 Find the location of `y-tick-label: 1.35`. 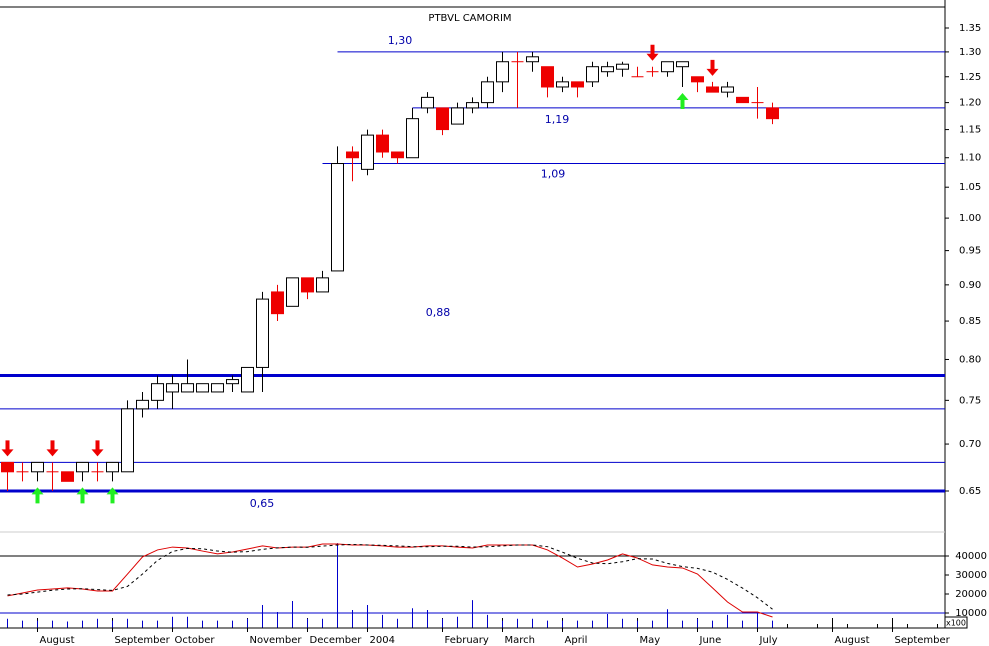

y-tick-label: 1.35 is located at coordinates (970, 28).